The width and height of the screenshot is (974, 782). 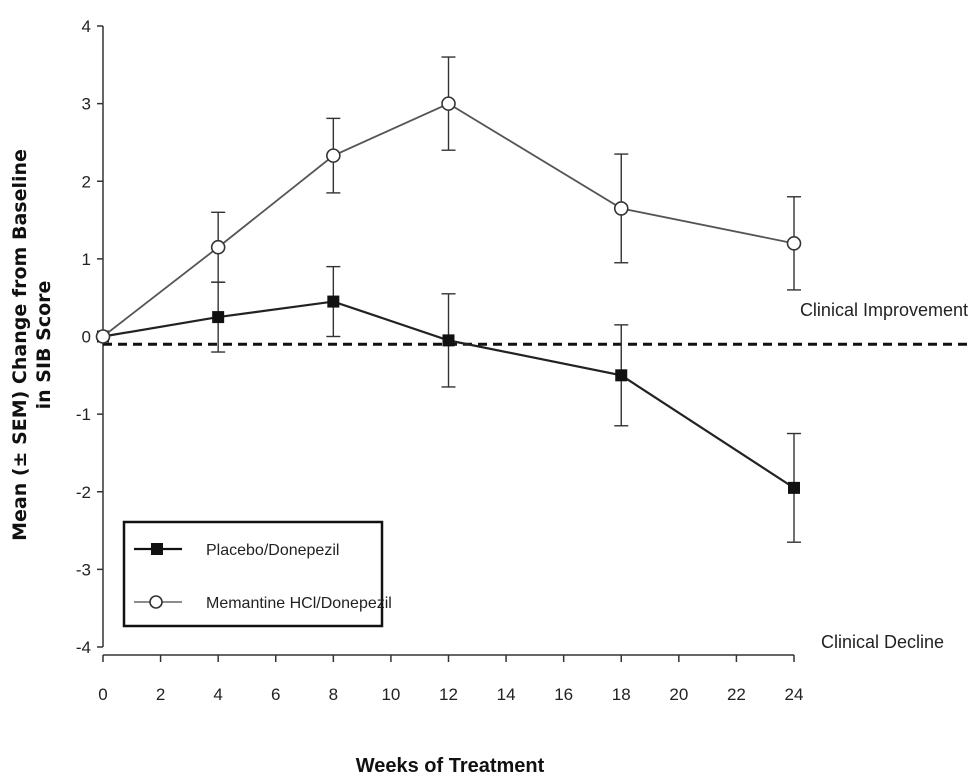 I want to click on y-axis-title-line-1: Mean (± SEM) Change from Baseline, so click(x=20, y=345).